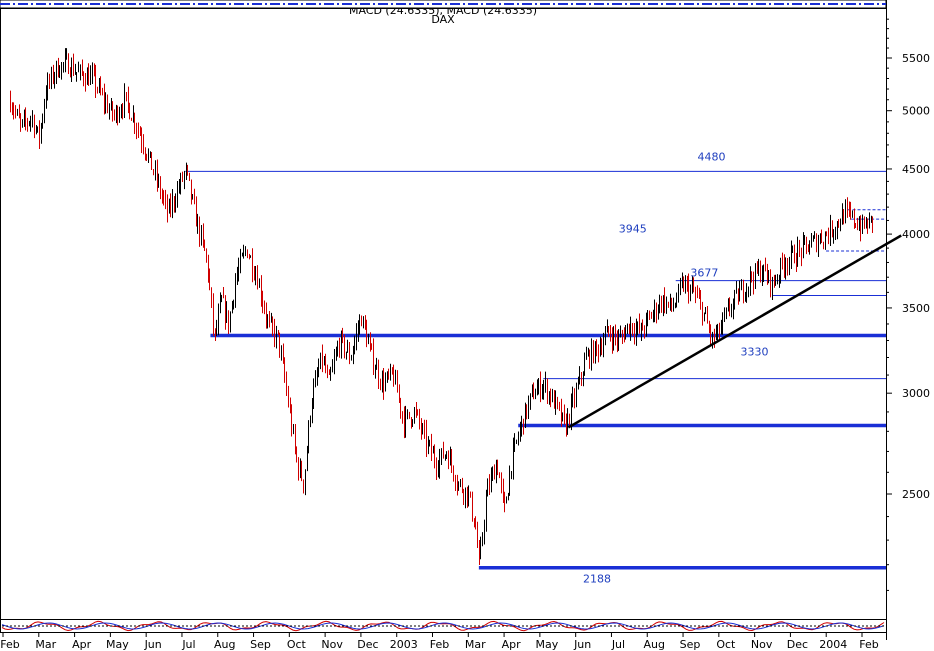 The width and height of the screenshot is (934, 651). I want to click on y-tick-label: 3500, so click(916, 308).